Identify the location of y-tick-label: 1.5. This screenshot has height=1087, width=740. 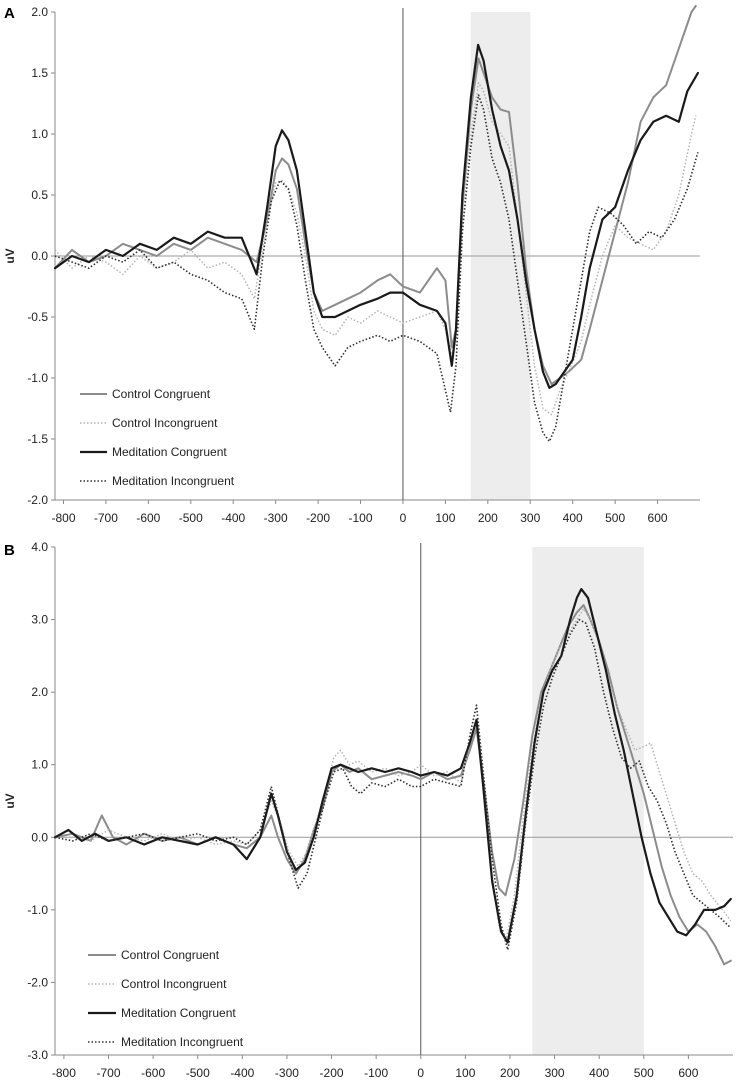
(39, 73).